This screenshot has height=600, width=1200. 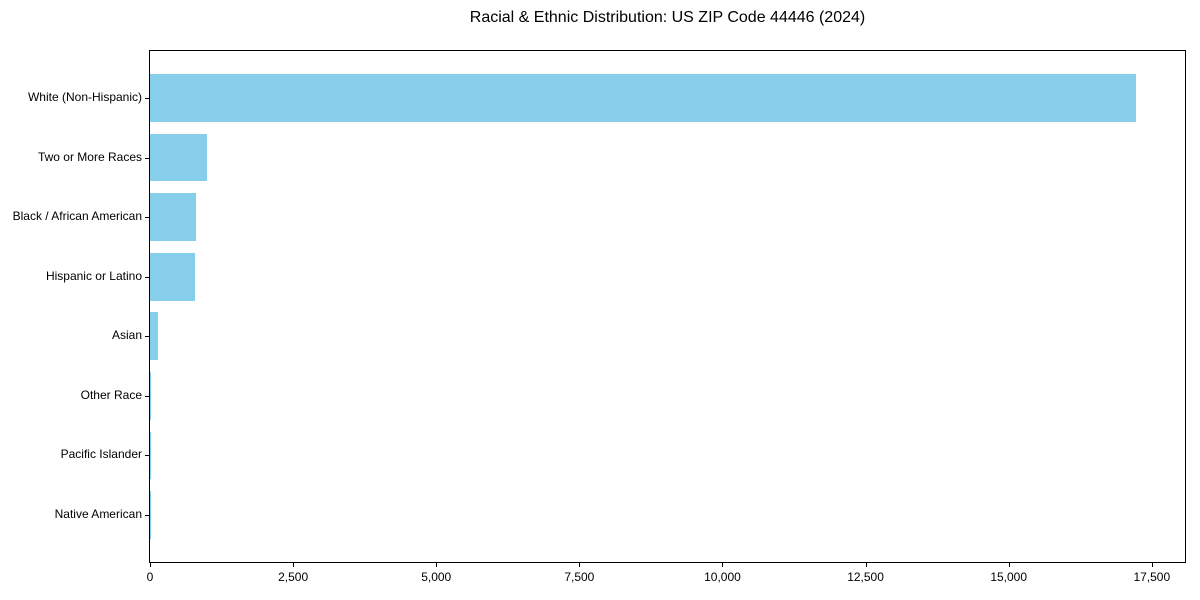 What do you see at coordinates (126, 335) in the screenshot?
I see `y-label-asian: Asian` at bounding box center [126, 335].